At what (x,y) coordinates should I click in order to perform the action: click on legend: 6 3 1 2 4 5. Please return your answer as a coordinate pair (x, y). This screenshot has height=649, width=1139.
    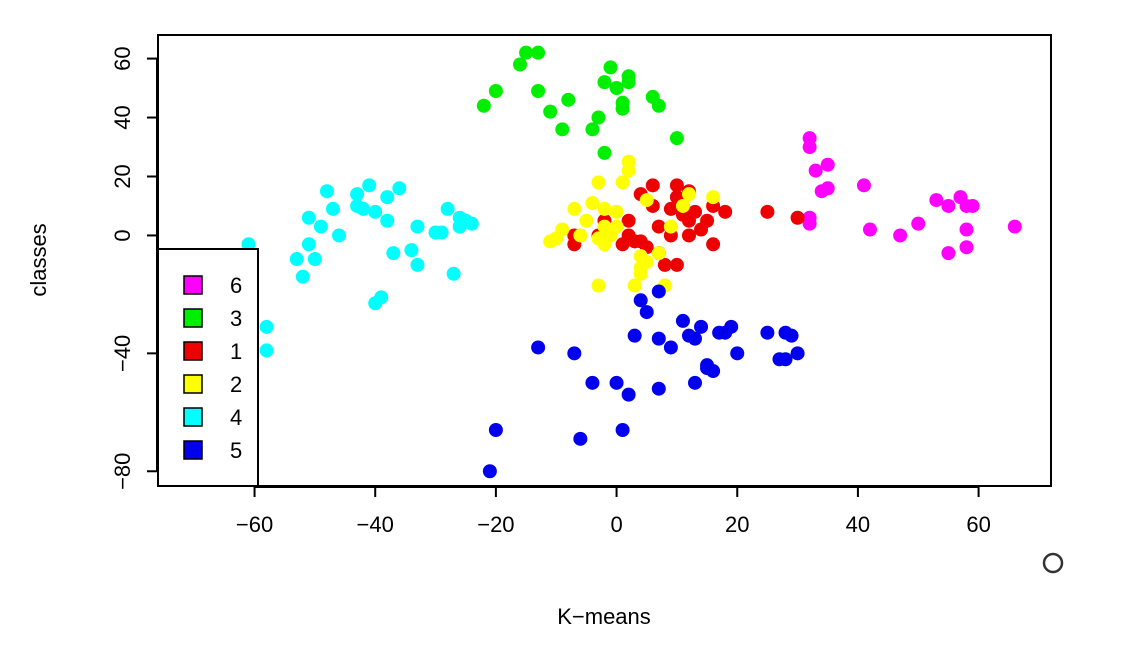
    Looking at the image, I should click on (208, 367).